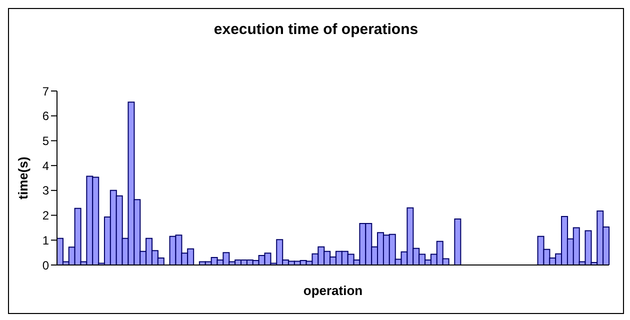 The width and height of the screenshot is (630, 320). What do you see at coordinates (46, 191) in the screenshot?
I see `y-tick-label: 3` at bounding box center [46, 191].